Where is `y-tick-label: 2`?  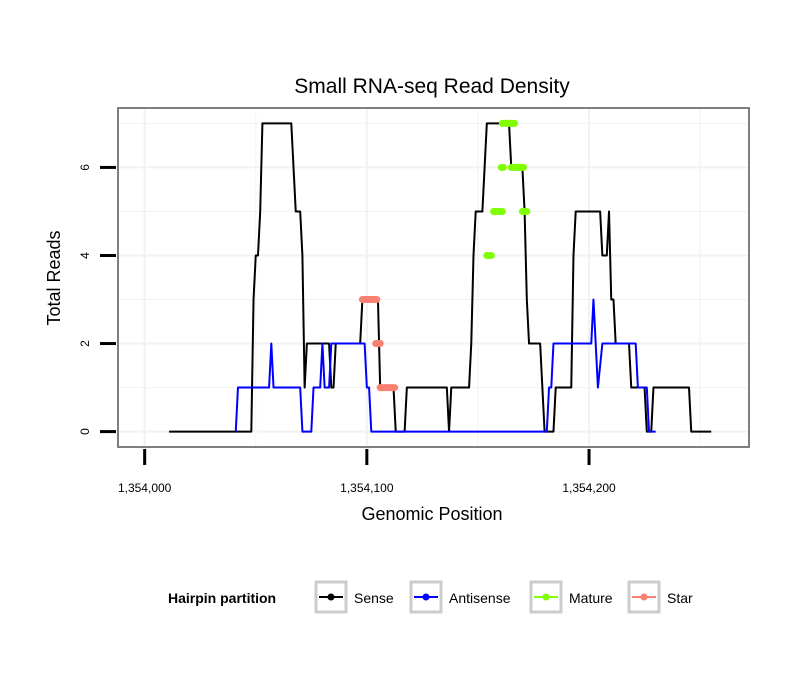
y-tick-label: 2 is located at coordinates (85, 343).